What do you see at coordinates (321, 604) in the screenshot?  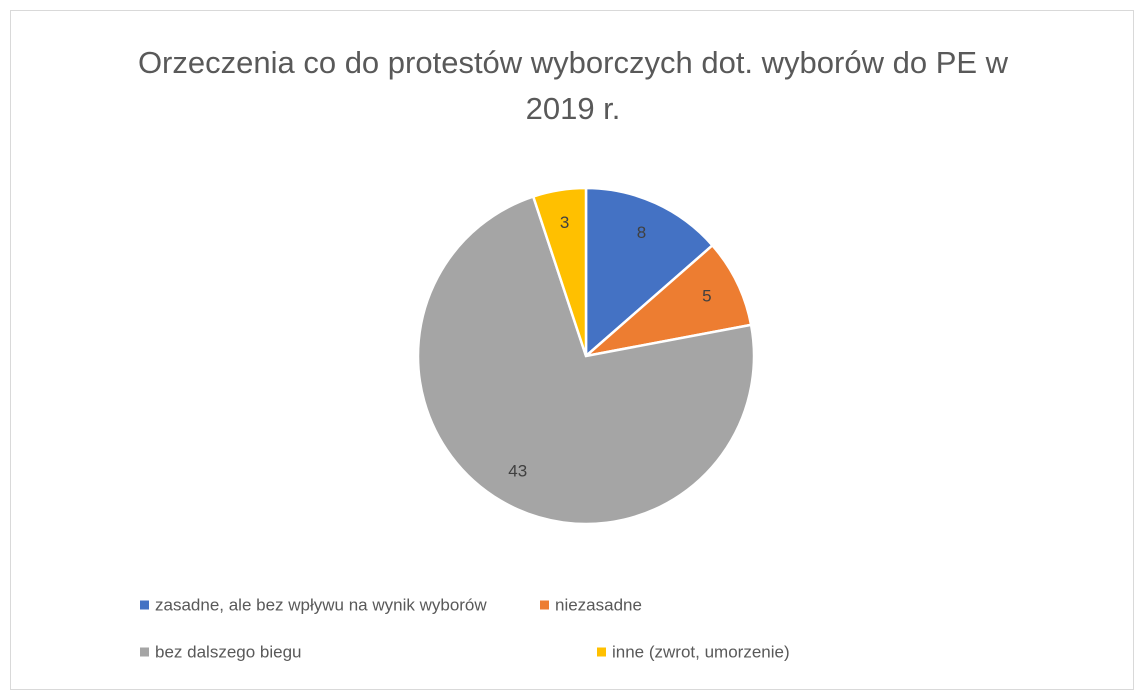 I see `legend-label: zasadne, ale bez wpływu na wynik wyborów` at bounding box center [321, 604].